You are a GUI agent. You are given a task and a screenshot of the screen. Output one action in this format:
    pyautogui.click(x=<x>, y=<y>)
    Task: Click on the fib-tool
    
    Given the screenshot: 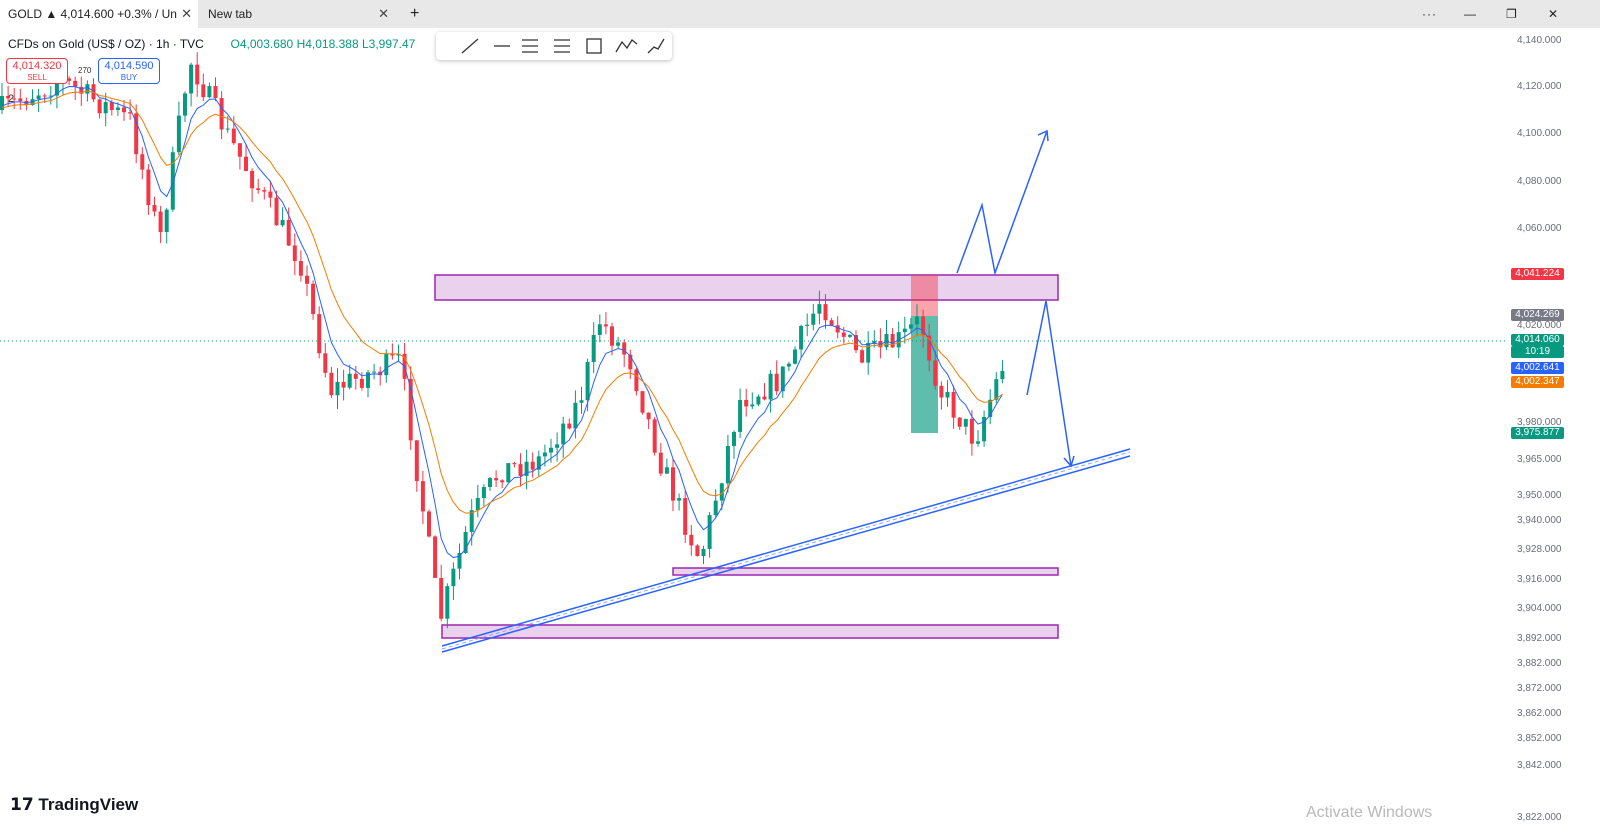 What is the action you would take?
    pyautogui.click(x=530, y=46)
    